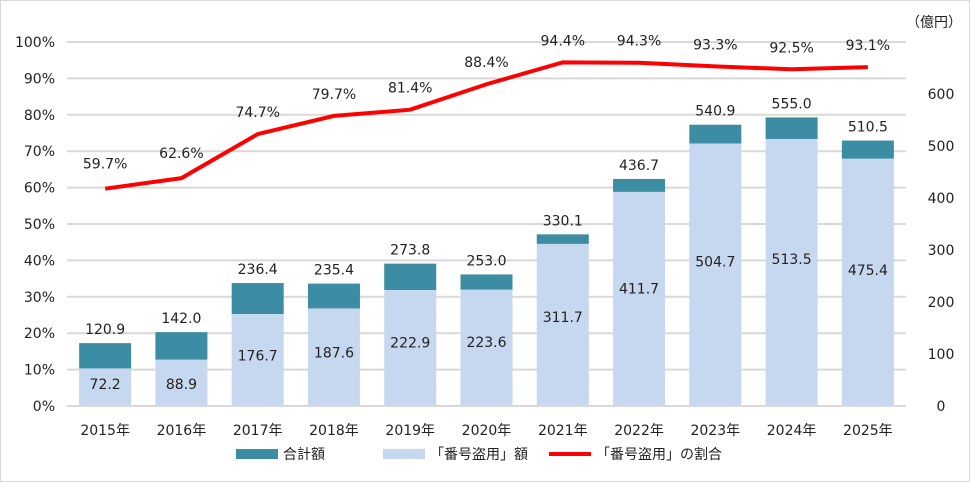 This screenshot has height=487, width=970. I want to click on left-tick-label: 100%, so click(35, 43).